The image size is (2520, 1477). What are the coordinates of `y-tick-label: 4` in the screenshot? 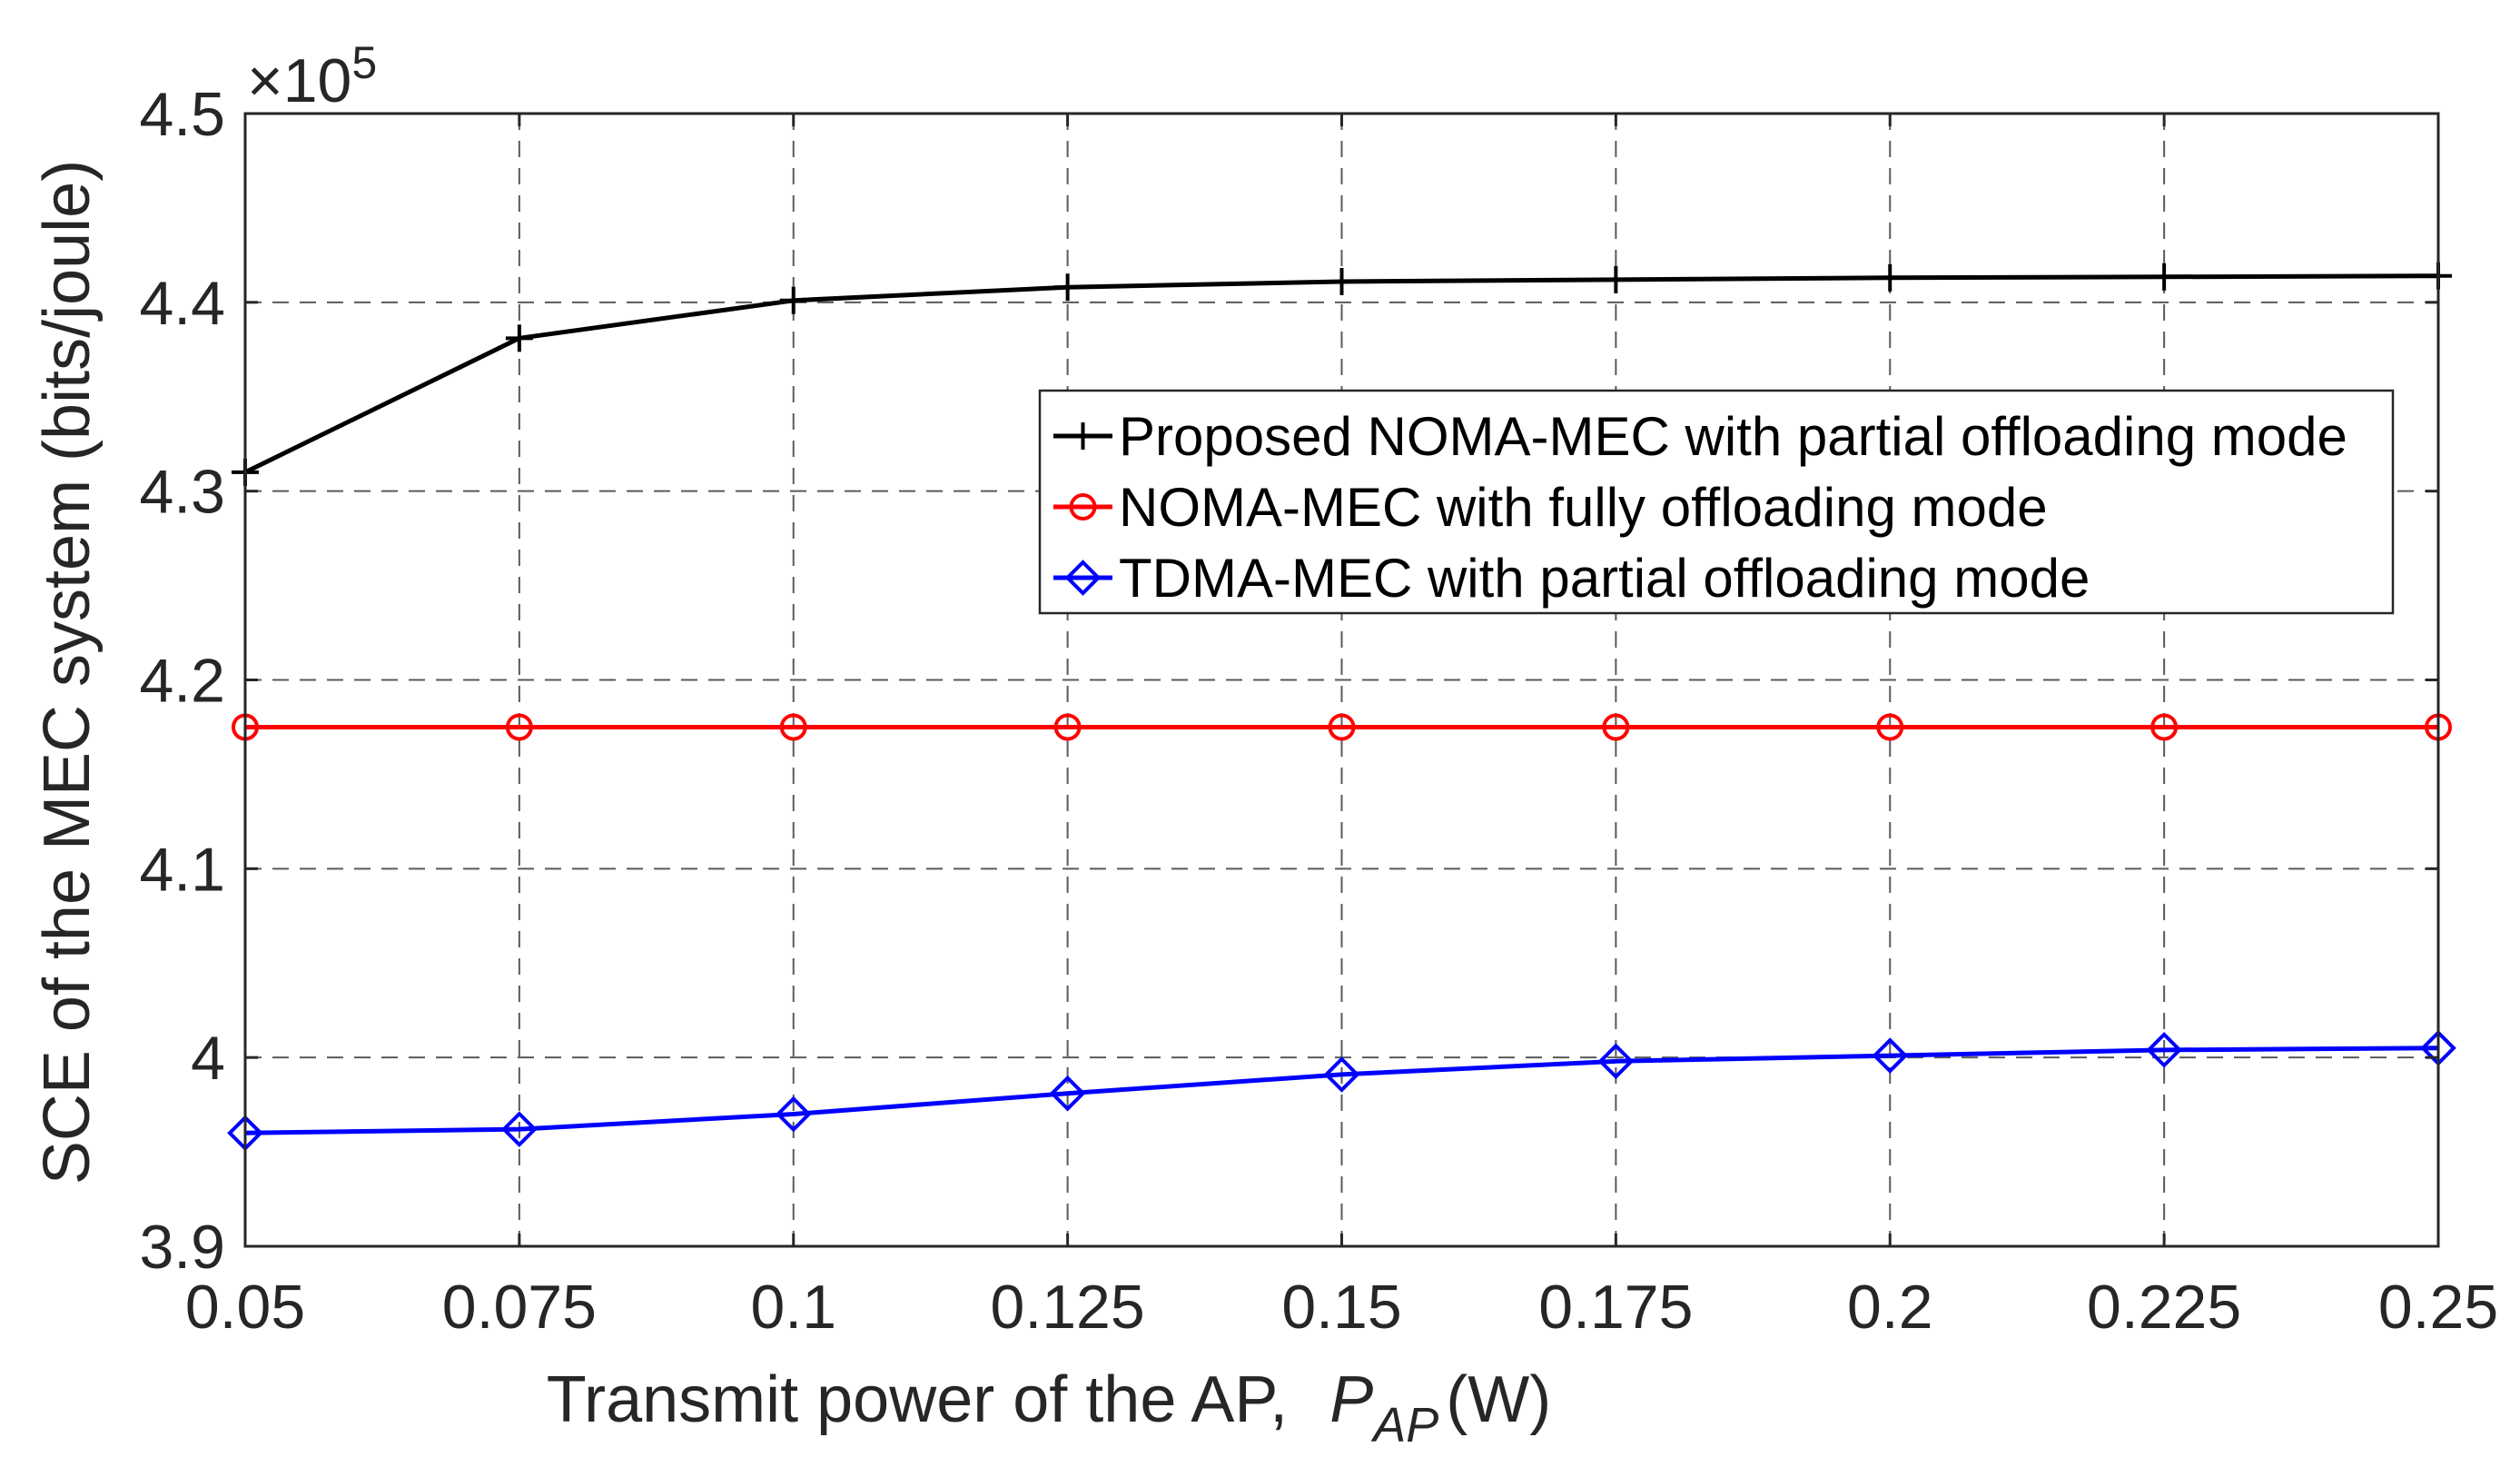 It's located at (208, 1058).